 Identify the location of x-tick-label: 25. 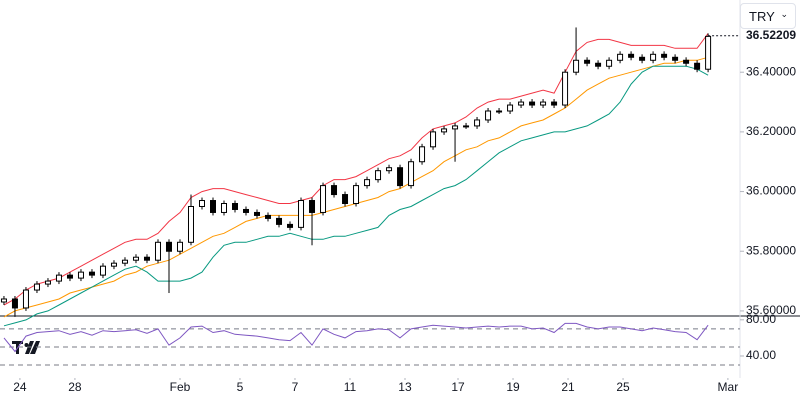
(623, 387).